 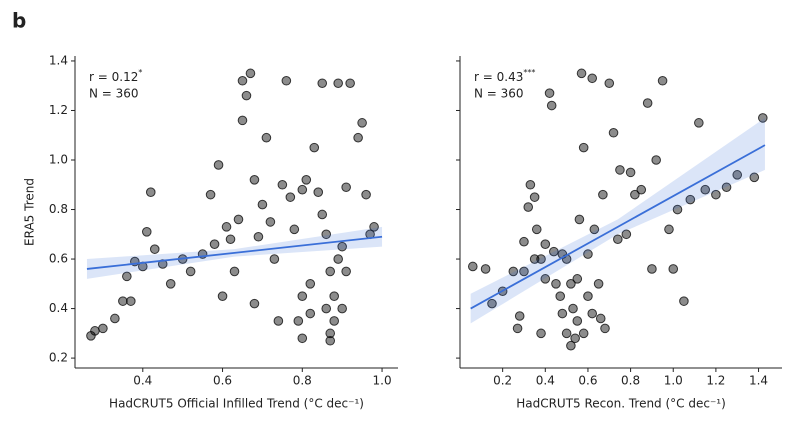 I want to click on y-tick-label: 1.0, so click(x=58, y=160).